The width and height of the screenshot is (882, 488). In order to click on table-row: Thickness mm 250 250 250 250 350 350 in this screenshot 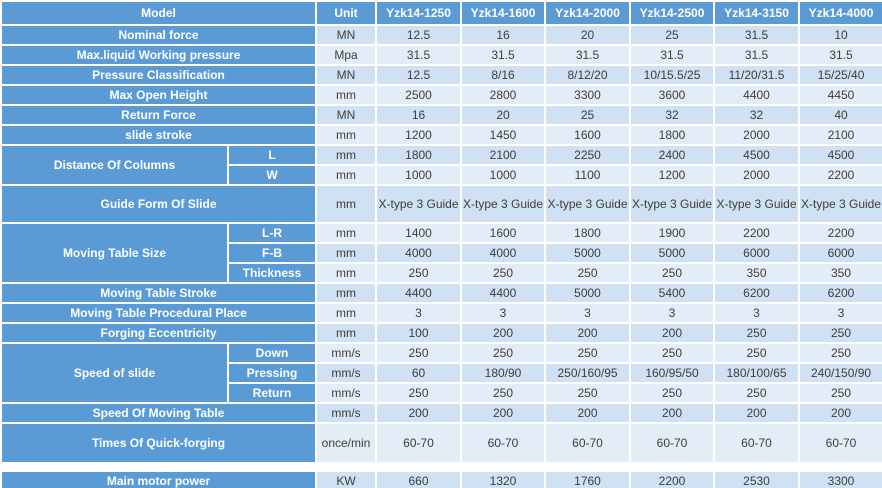, I will do `click(441, 273)`.